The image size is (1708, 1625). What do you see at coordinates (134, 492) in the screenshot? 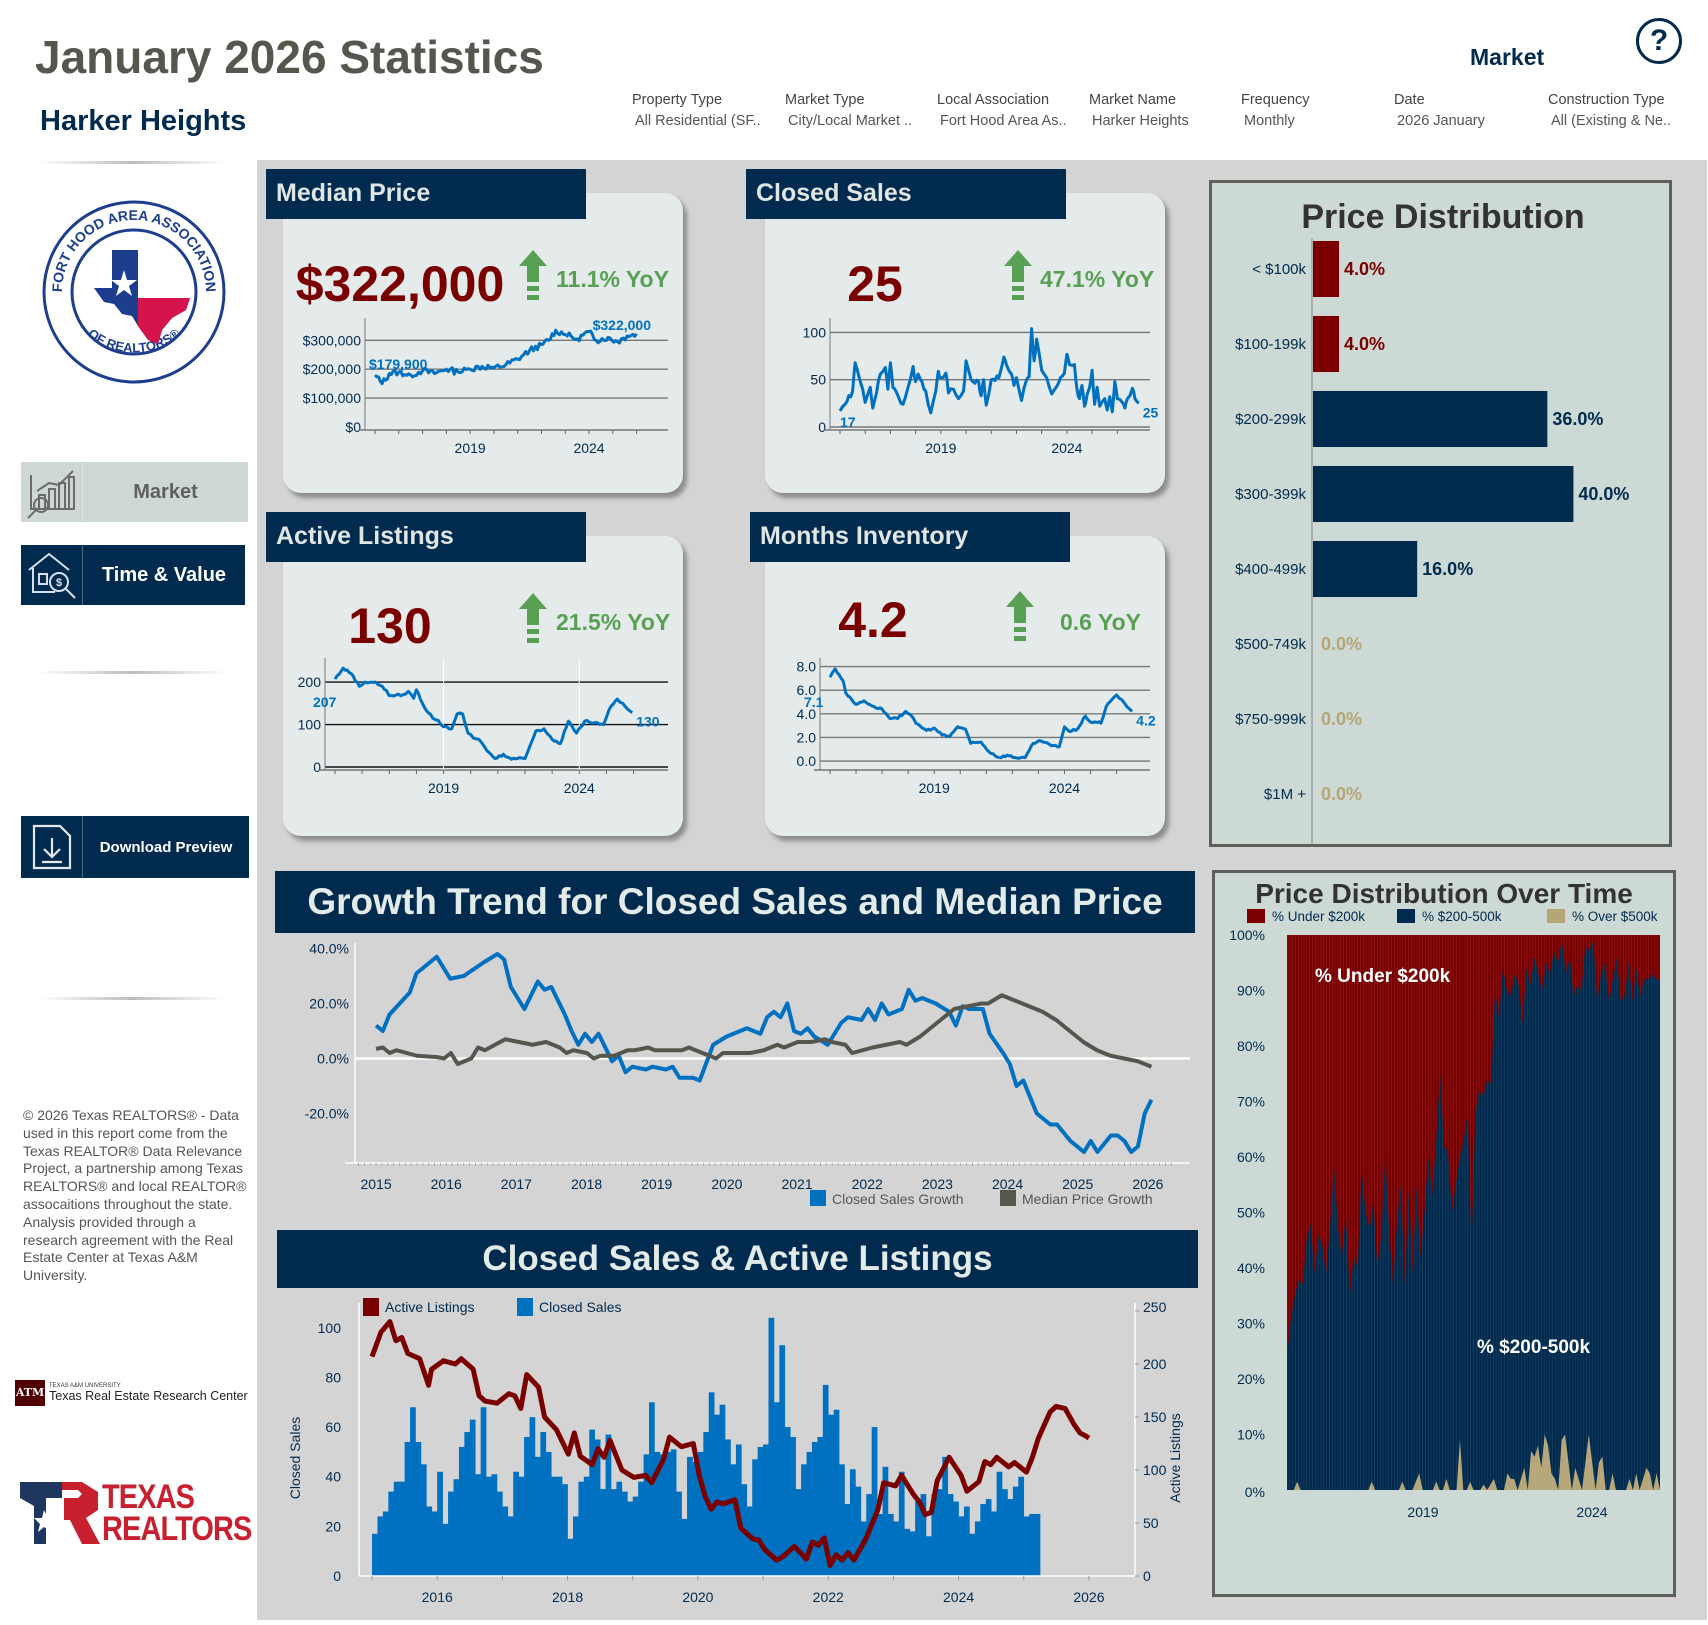
I see `nav-market-button: Market` at bounding box center [134, 492].